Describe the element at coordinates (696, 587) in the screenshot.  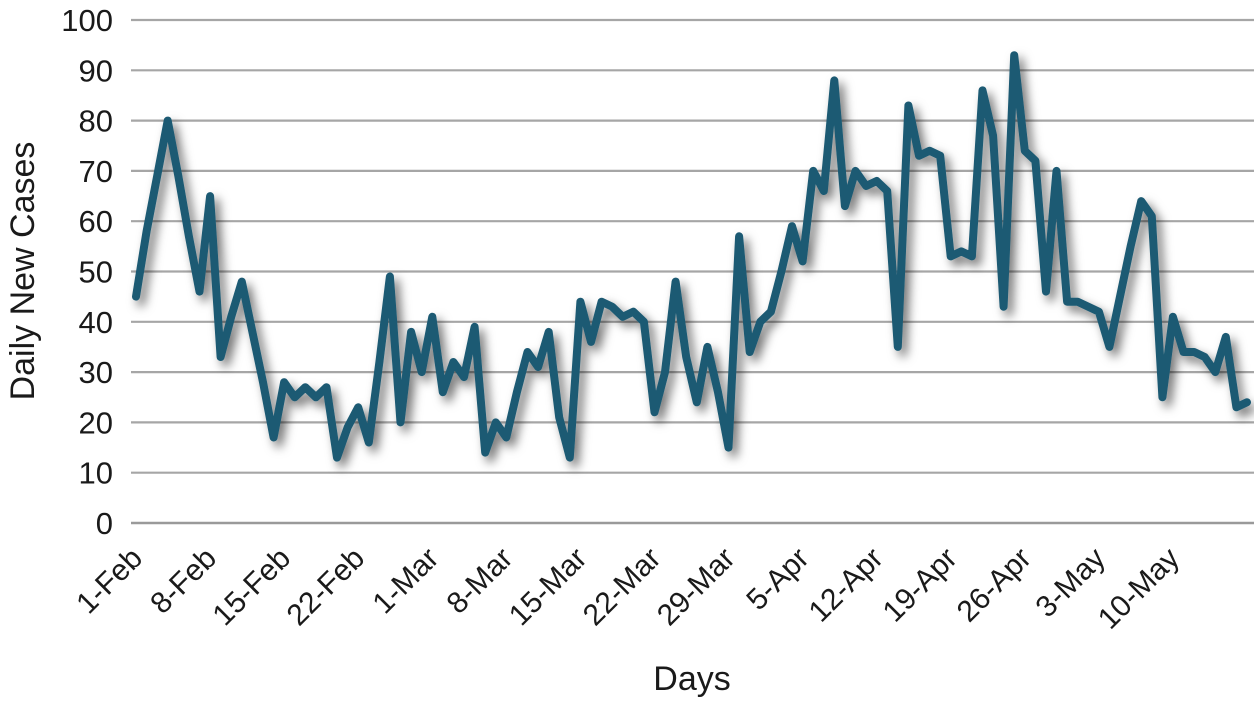
I see `x-tick-label: 29-Mar` at that location.